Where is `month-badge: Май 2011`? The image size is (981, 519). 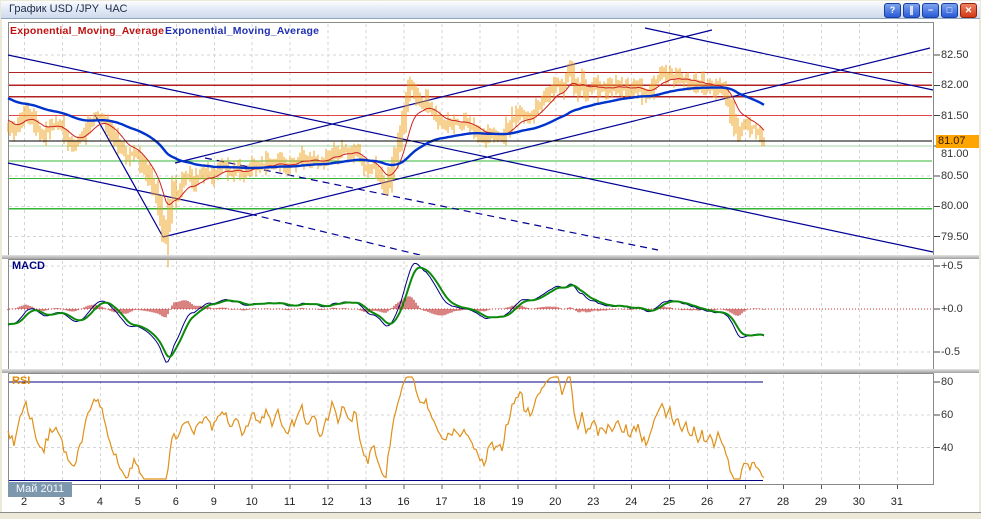
month-badge: Май 2011 is located at coordinates (40, 489).